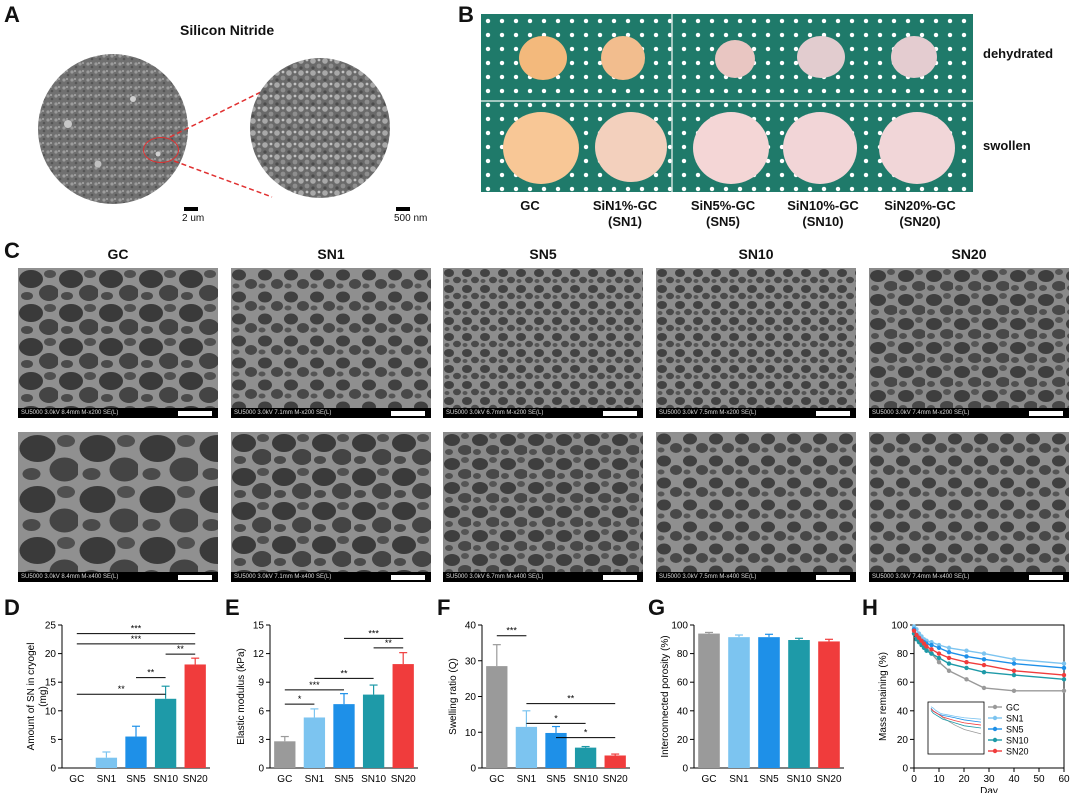 Image resolution: width=1072 pixels, height=793 pixels. I want to click on col-title-sn10: SN10, so click(756, 254).